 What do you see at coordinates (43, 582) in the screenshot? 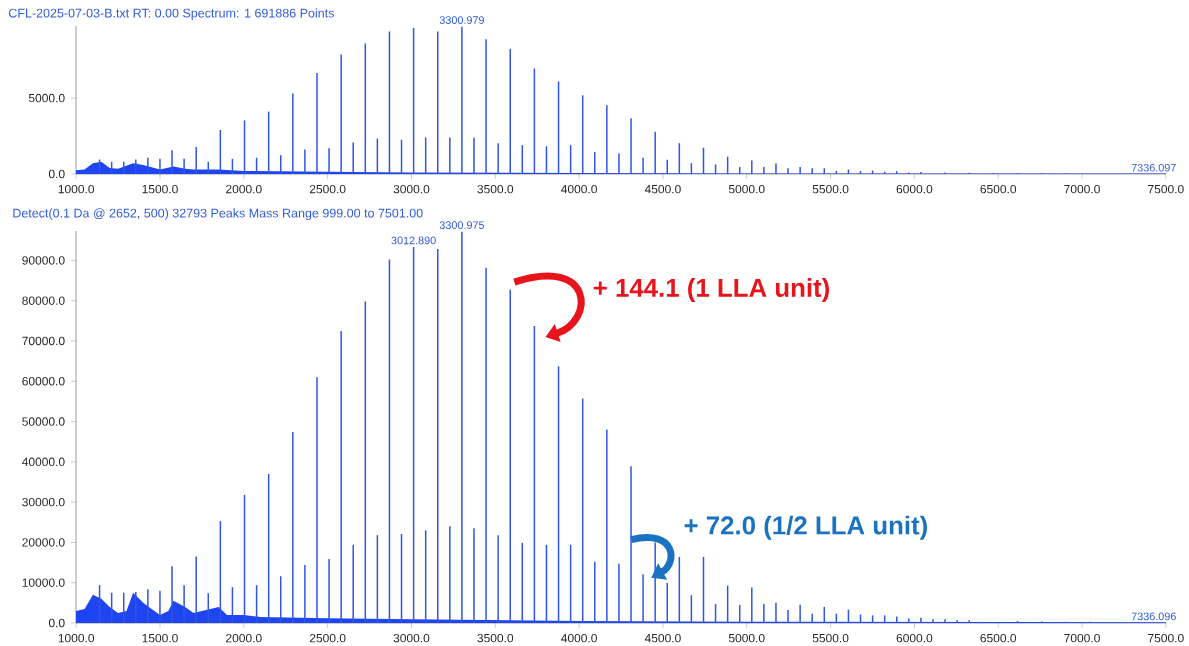
I see `y-tick-label: 10000.0` at bounding box center [43, 582].